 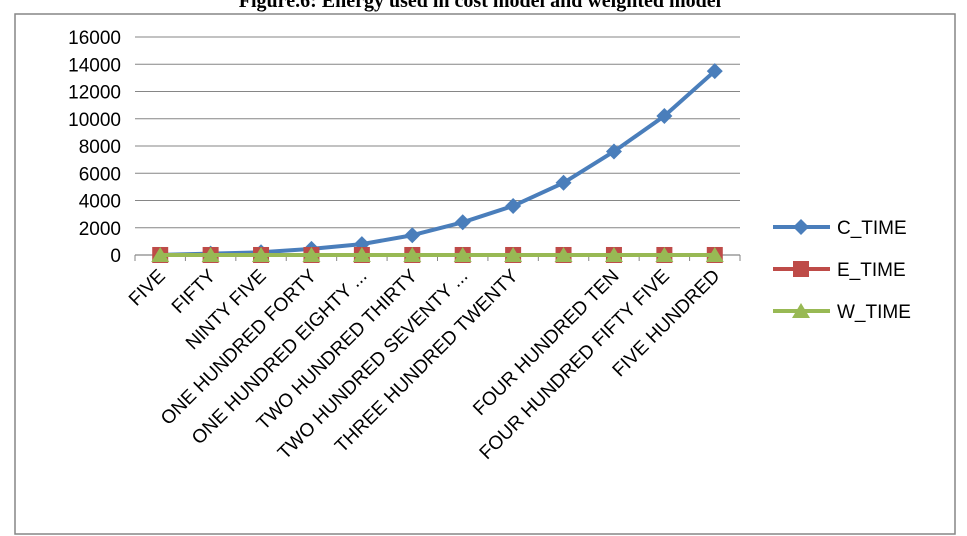 I want to click on legend-entry: E_TIME, so click(x=839, y=270).